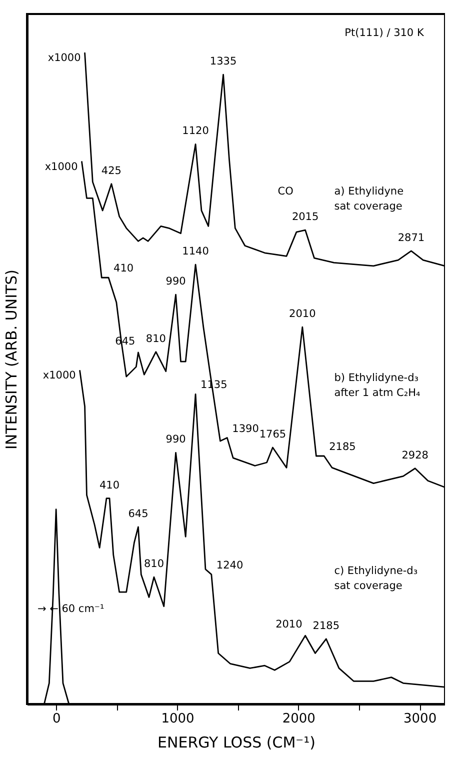 The width and height of the screenshot is (472, 770). I want to click on text: Pt(111) / 310 K, so click(384, 32).